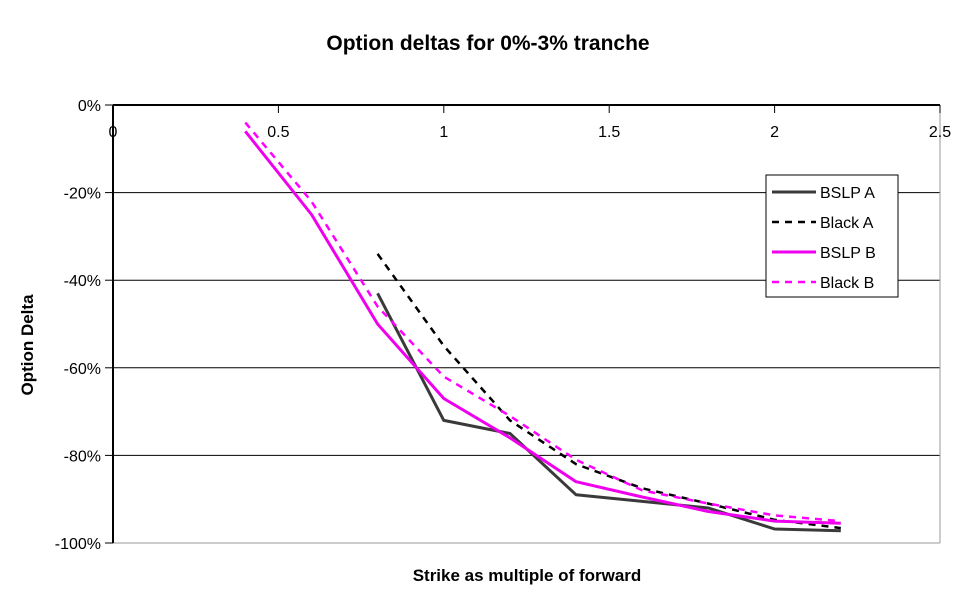  What do you see at coordinates (82, 456) in the screenshot?
I see `y-tick-label: -80%` at bounding box center [82, 456].